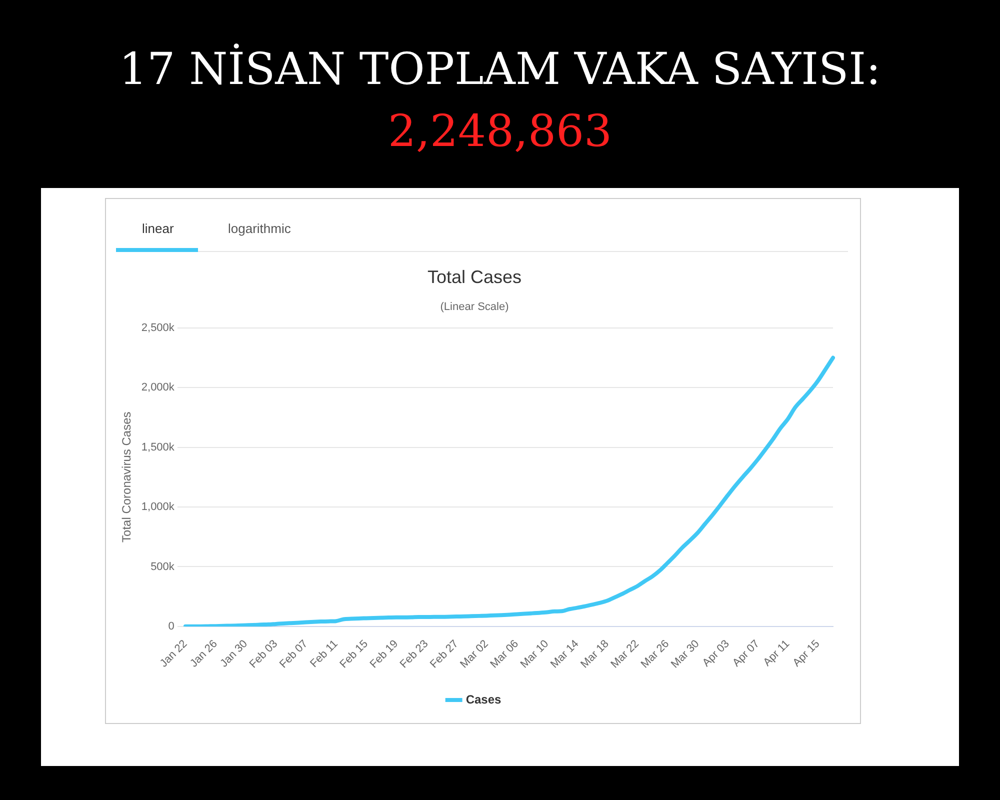 This screenshot has width=1000, height=800. I want to click on y-tick-label: 500k, so click(162, 566).